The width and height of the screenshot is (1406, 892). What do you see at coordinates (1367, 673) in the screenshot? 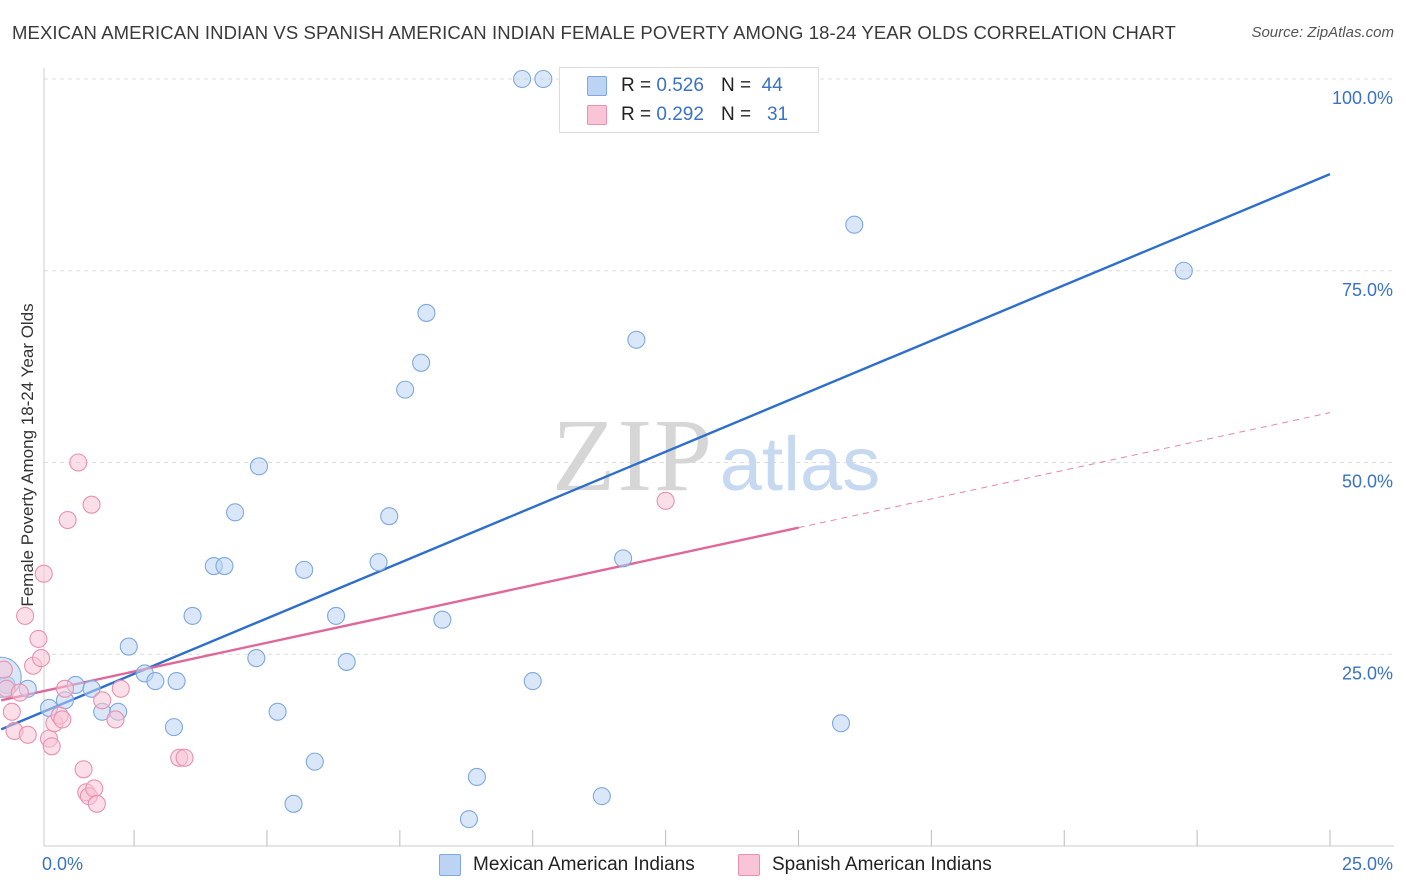
I see `y-tick-label: 25.0%` at bounding box center [1367, 673].